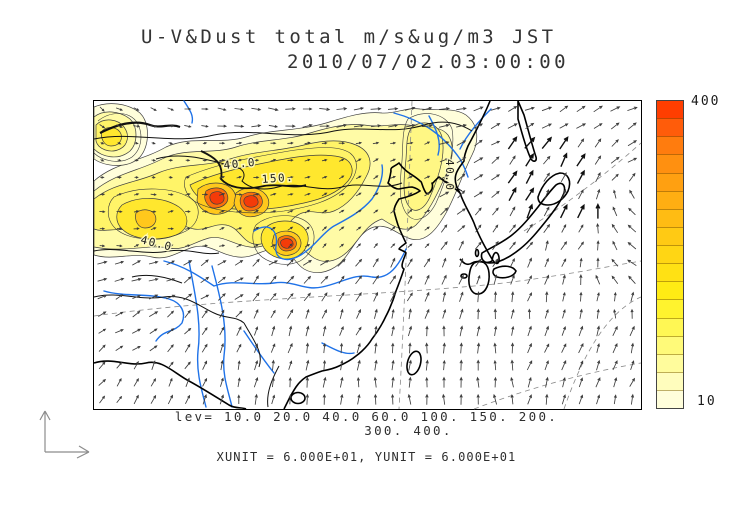 Image resolution: width=752 pixels, height=532 pixels. What do you see at coordinates (366, 416) in the screenshot?
I see `contour-levels-legend-line1: lev= 10.0 20.0 40.0 60.0 100. 150. 200.` at bounding box center [366, 416].